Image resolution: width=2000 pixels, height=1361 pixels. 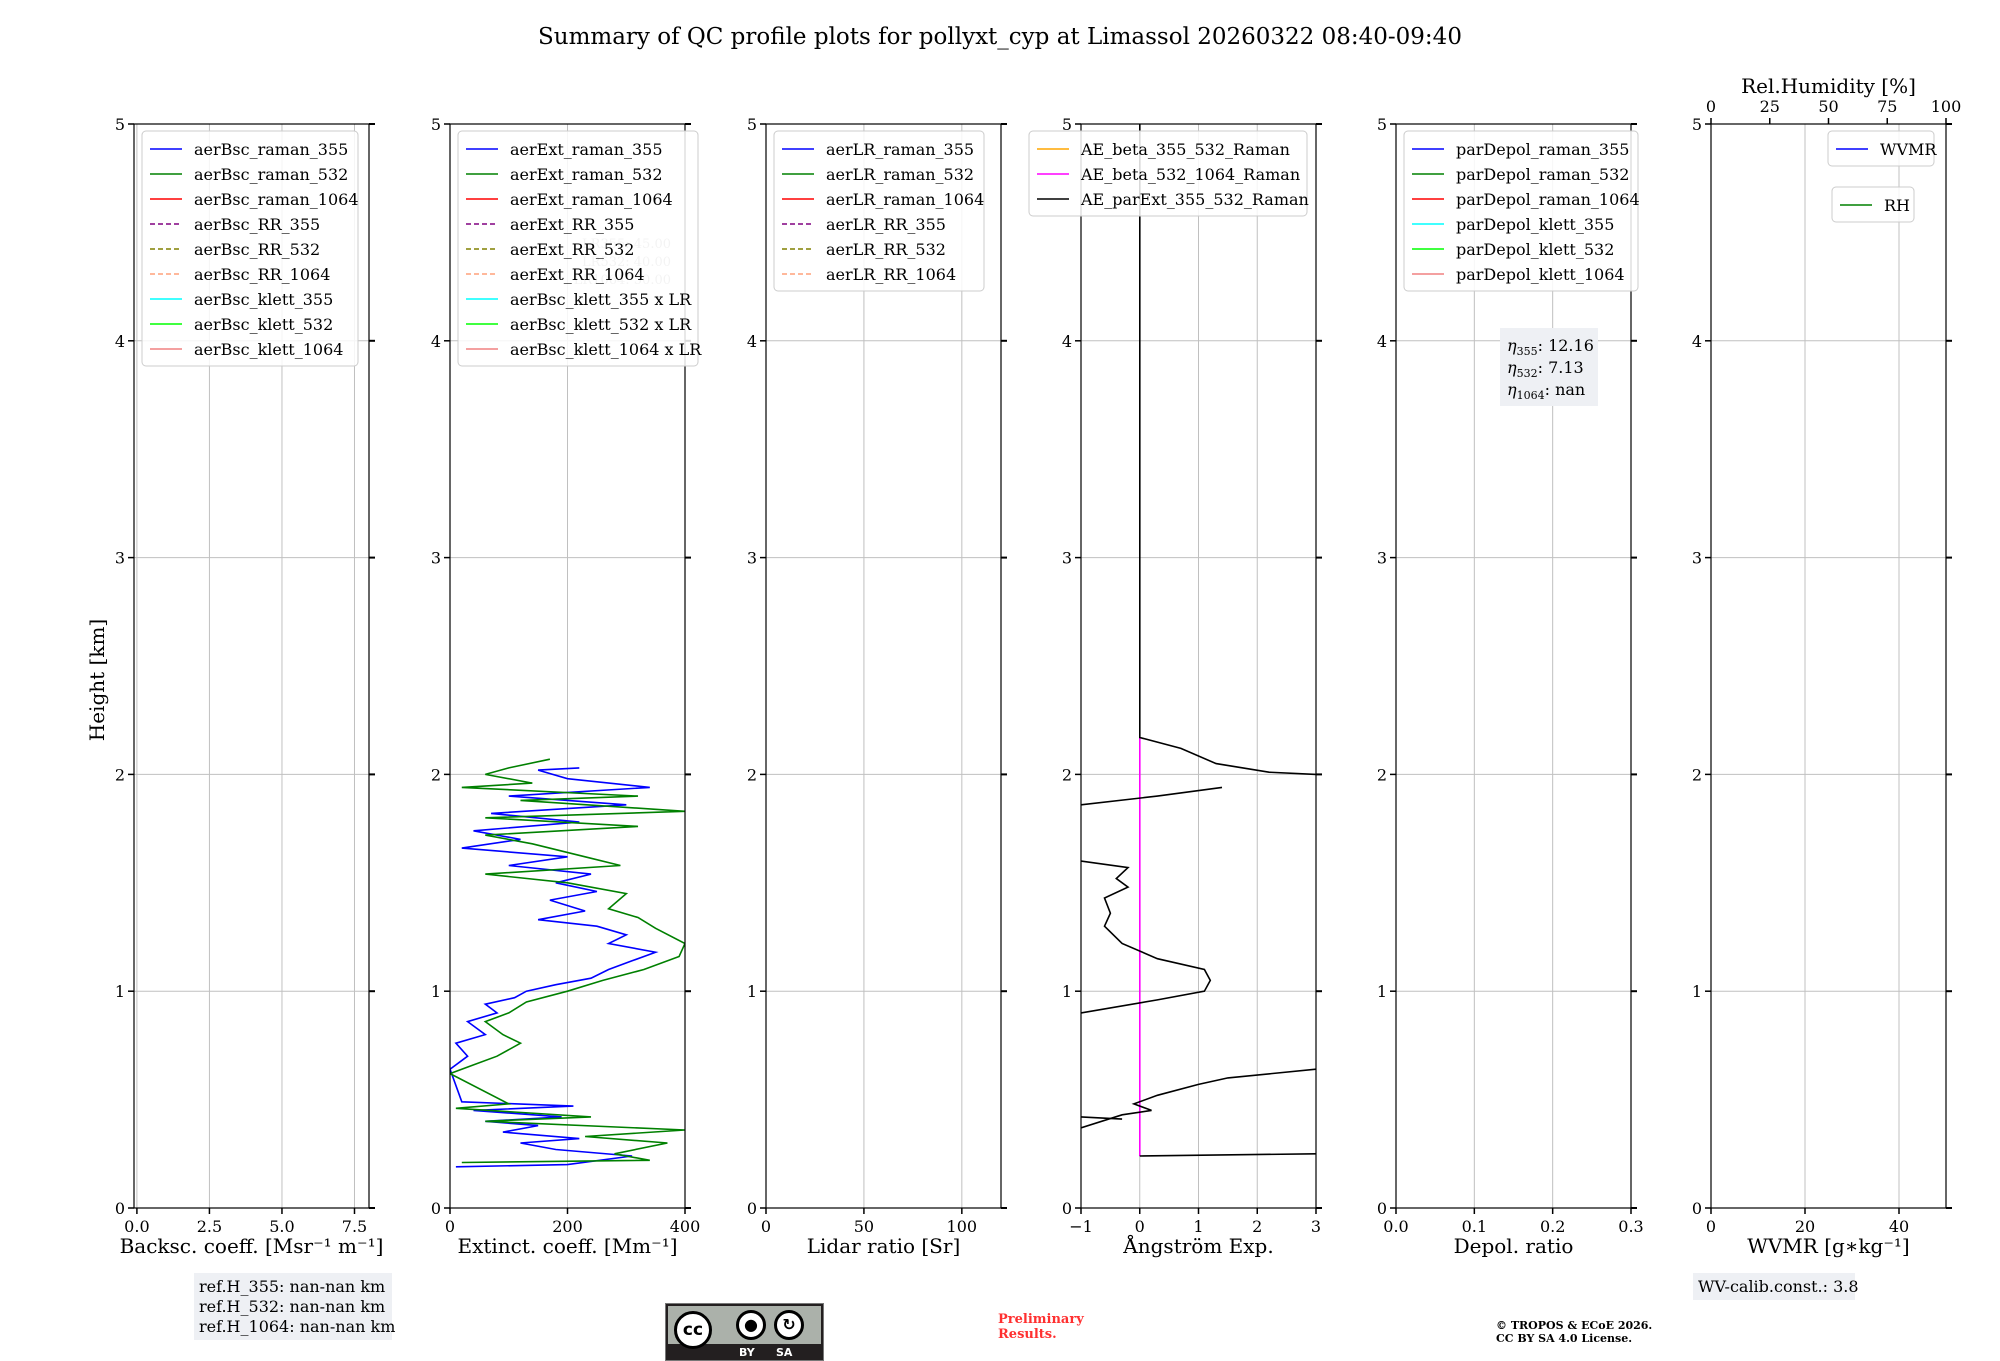 I want to click on x-tick-label: 0.3, so click(x=1630, y=1226).